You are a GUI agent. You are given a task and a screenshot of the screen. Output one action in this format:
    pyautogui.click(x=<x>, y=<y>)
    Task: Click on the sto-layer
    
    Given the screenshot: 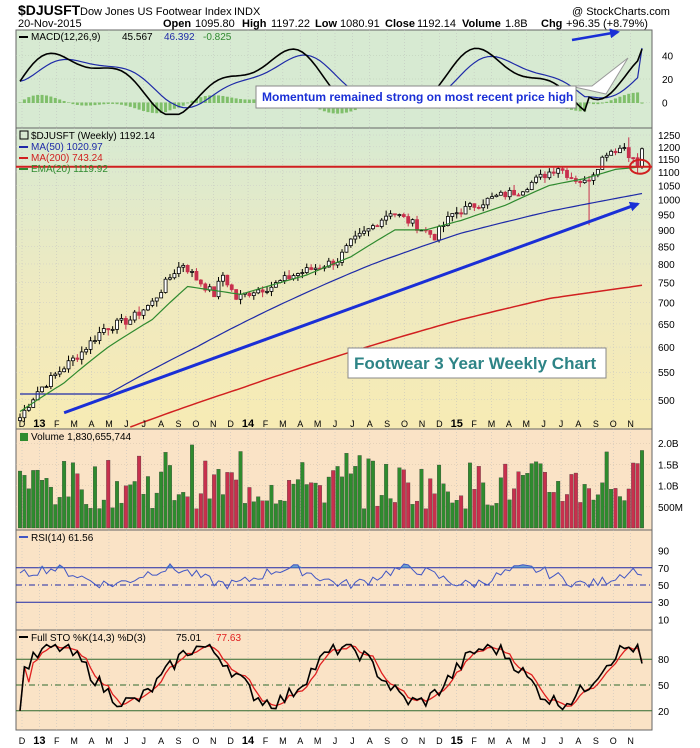 What is the action you would take?
    pyautogui.click(x=334, y=677)
    